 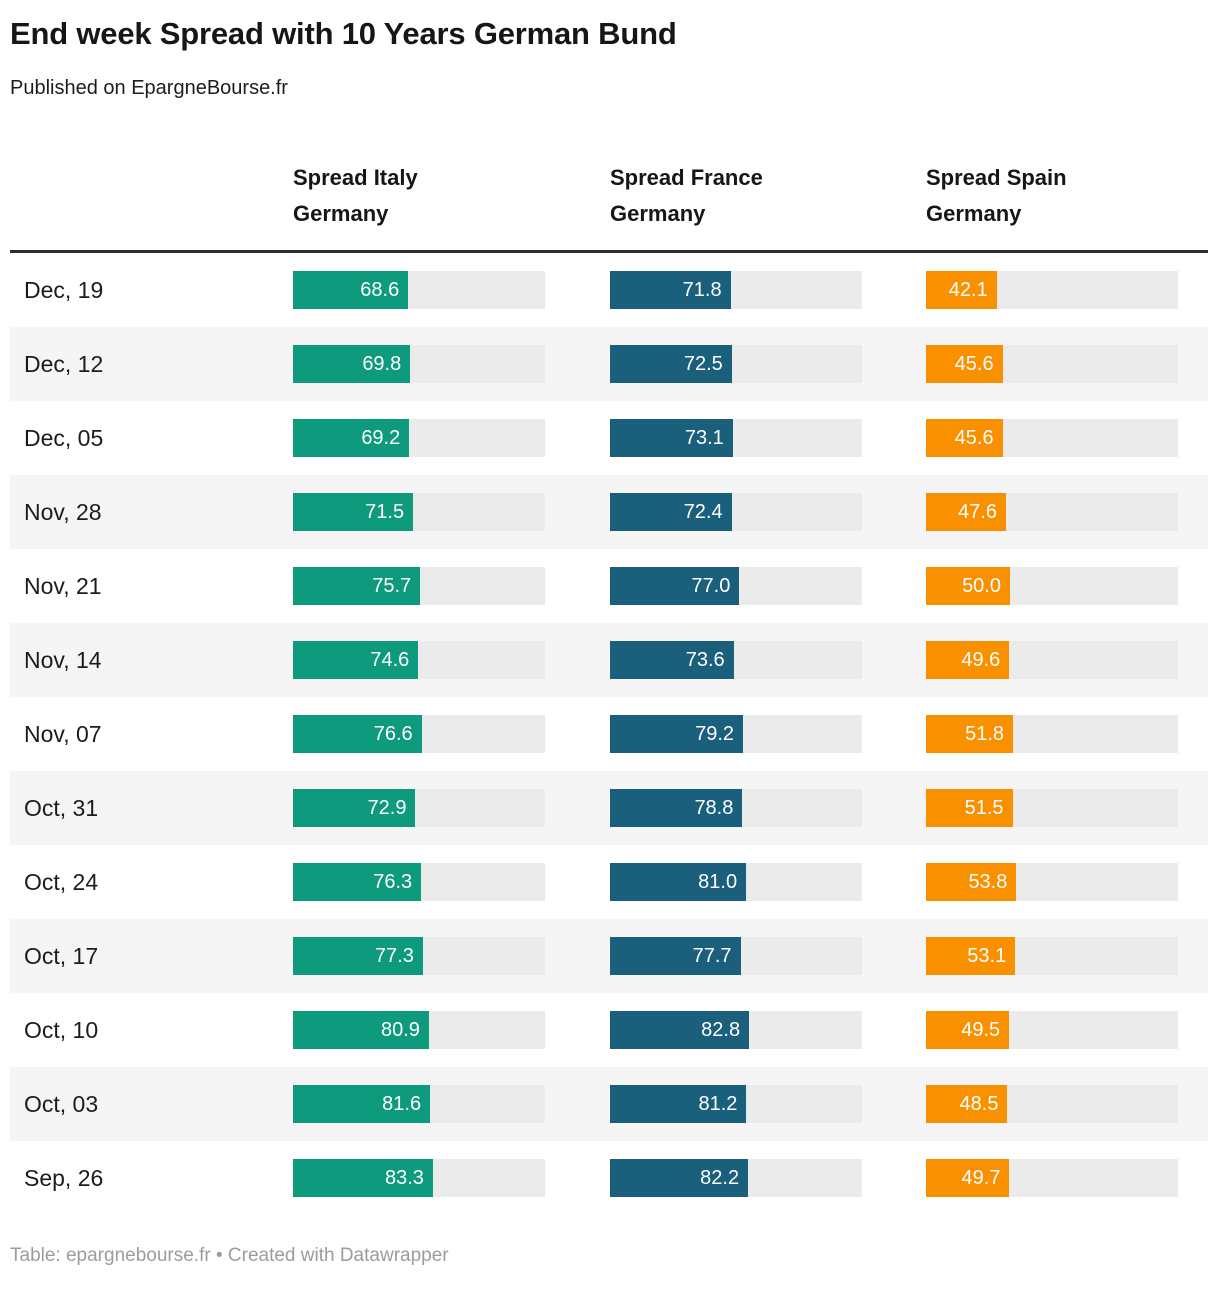 I want to click on bar-track: 51.8, so click(x=1052, y=734).